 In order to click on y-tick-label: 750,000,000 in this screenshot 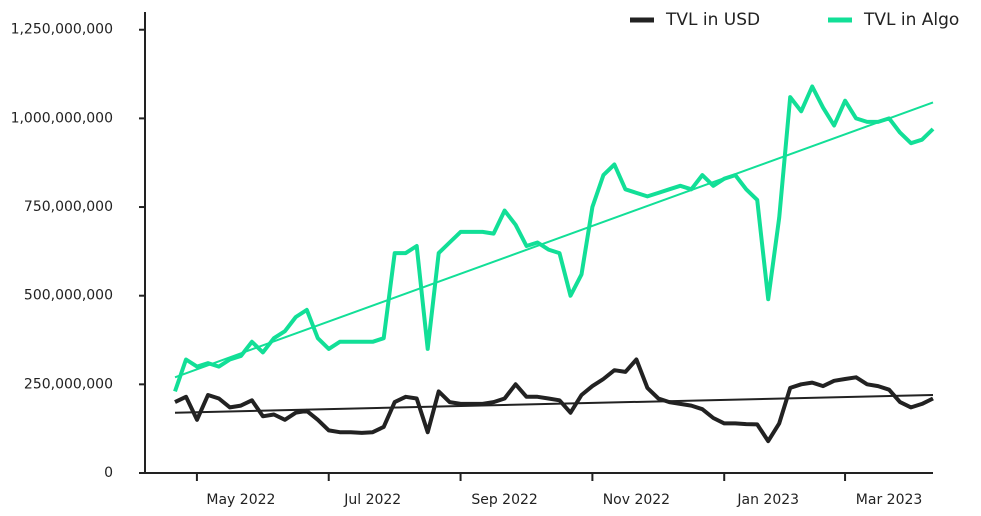, I will do `click(68, 207)`.